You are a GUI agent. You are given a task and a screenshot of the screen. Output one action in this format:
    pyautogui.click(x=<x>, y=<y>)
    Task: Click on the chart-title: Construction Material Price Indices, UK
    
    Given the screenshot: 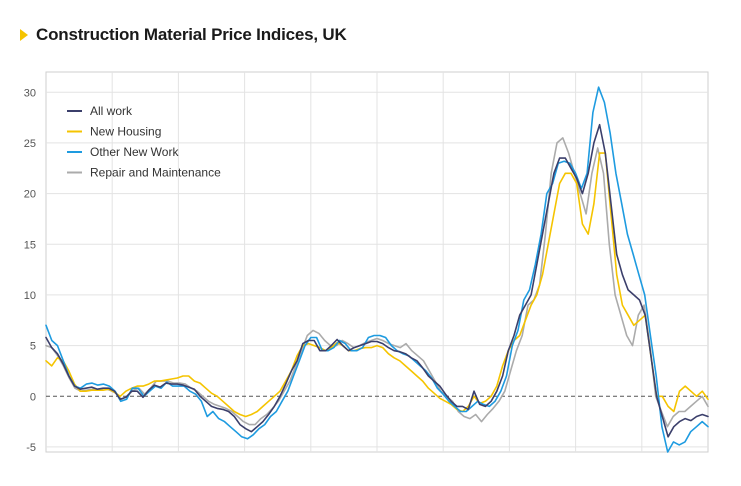 What is the action you would take?
    pyautogui.click(x=191, y=34)
    